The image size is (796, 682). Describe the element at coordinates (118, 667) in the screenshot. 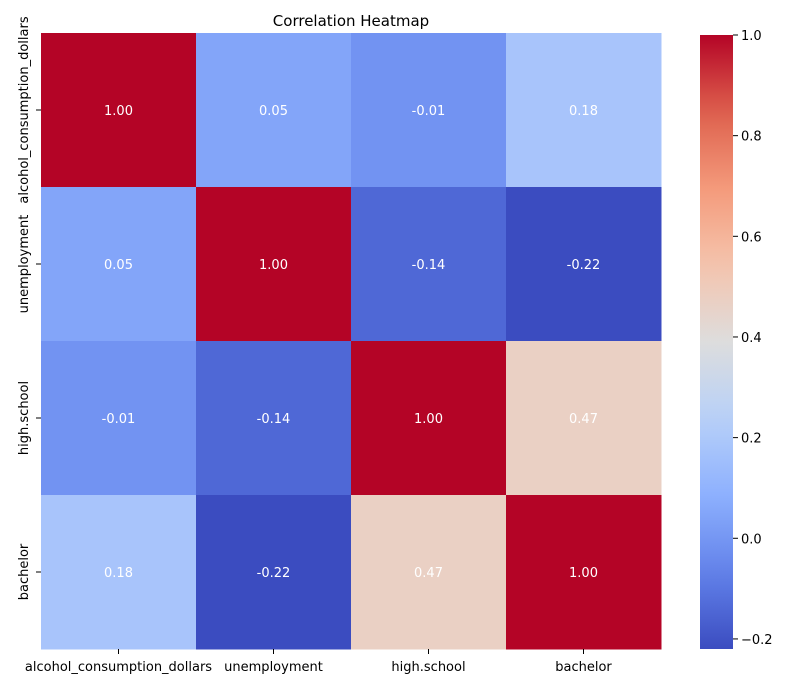

I see `x-tick-label: alcohol_consumption_dollars` at that location.